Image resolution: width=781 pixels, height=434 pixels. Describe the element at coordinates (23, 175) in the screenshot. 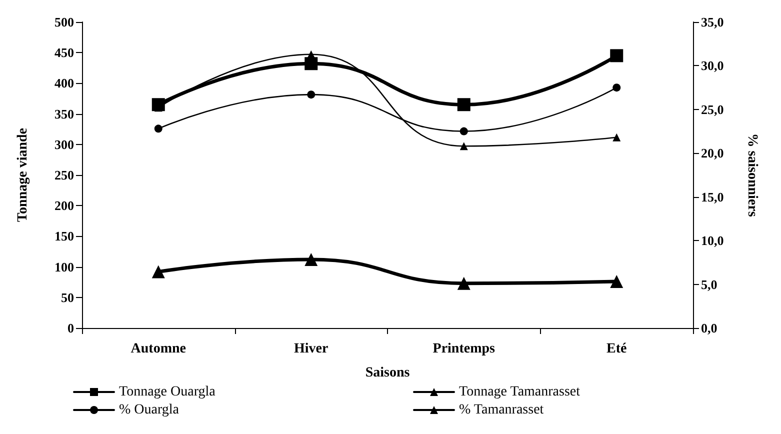

I see `y-axis-title: Tonnage viande` at that location.